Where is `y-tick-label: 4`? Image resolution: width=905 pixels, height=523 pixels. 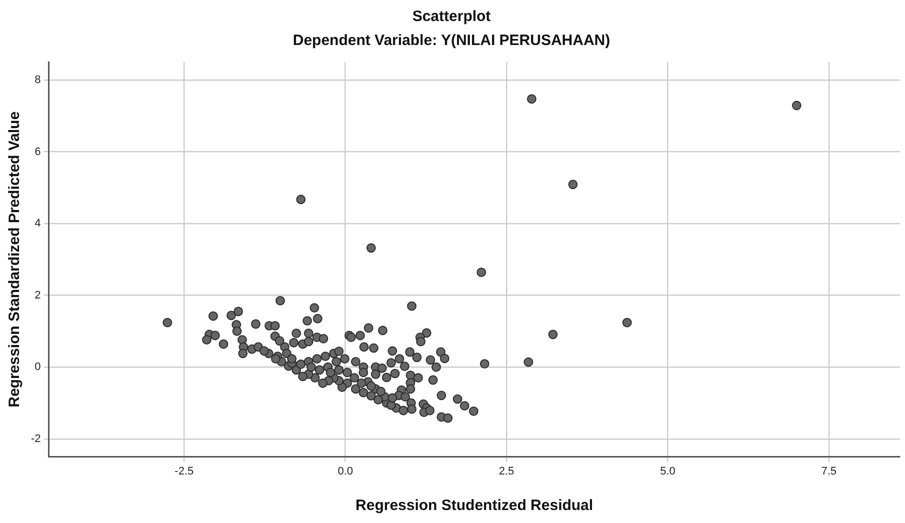
y-tick-label: 4 is located at coordinates (37, 224).